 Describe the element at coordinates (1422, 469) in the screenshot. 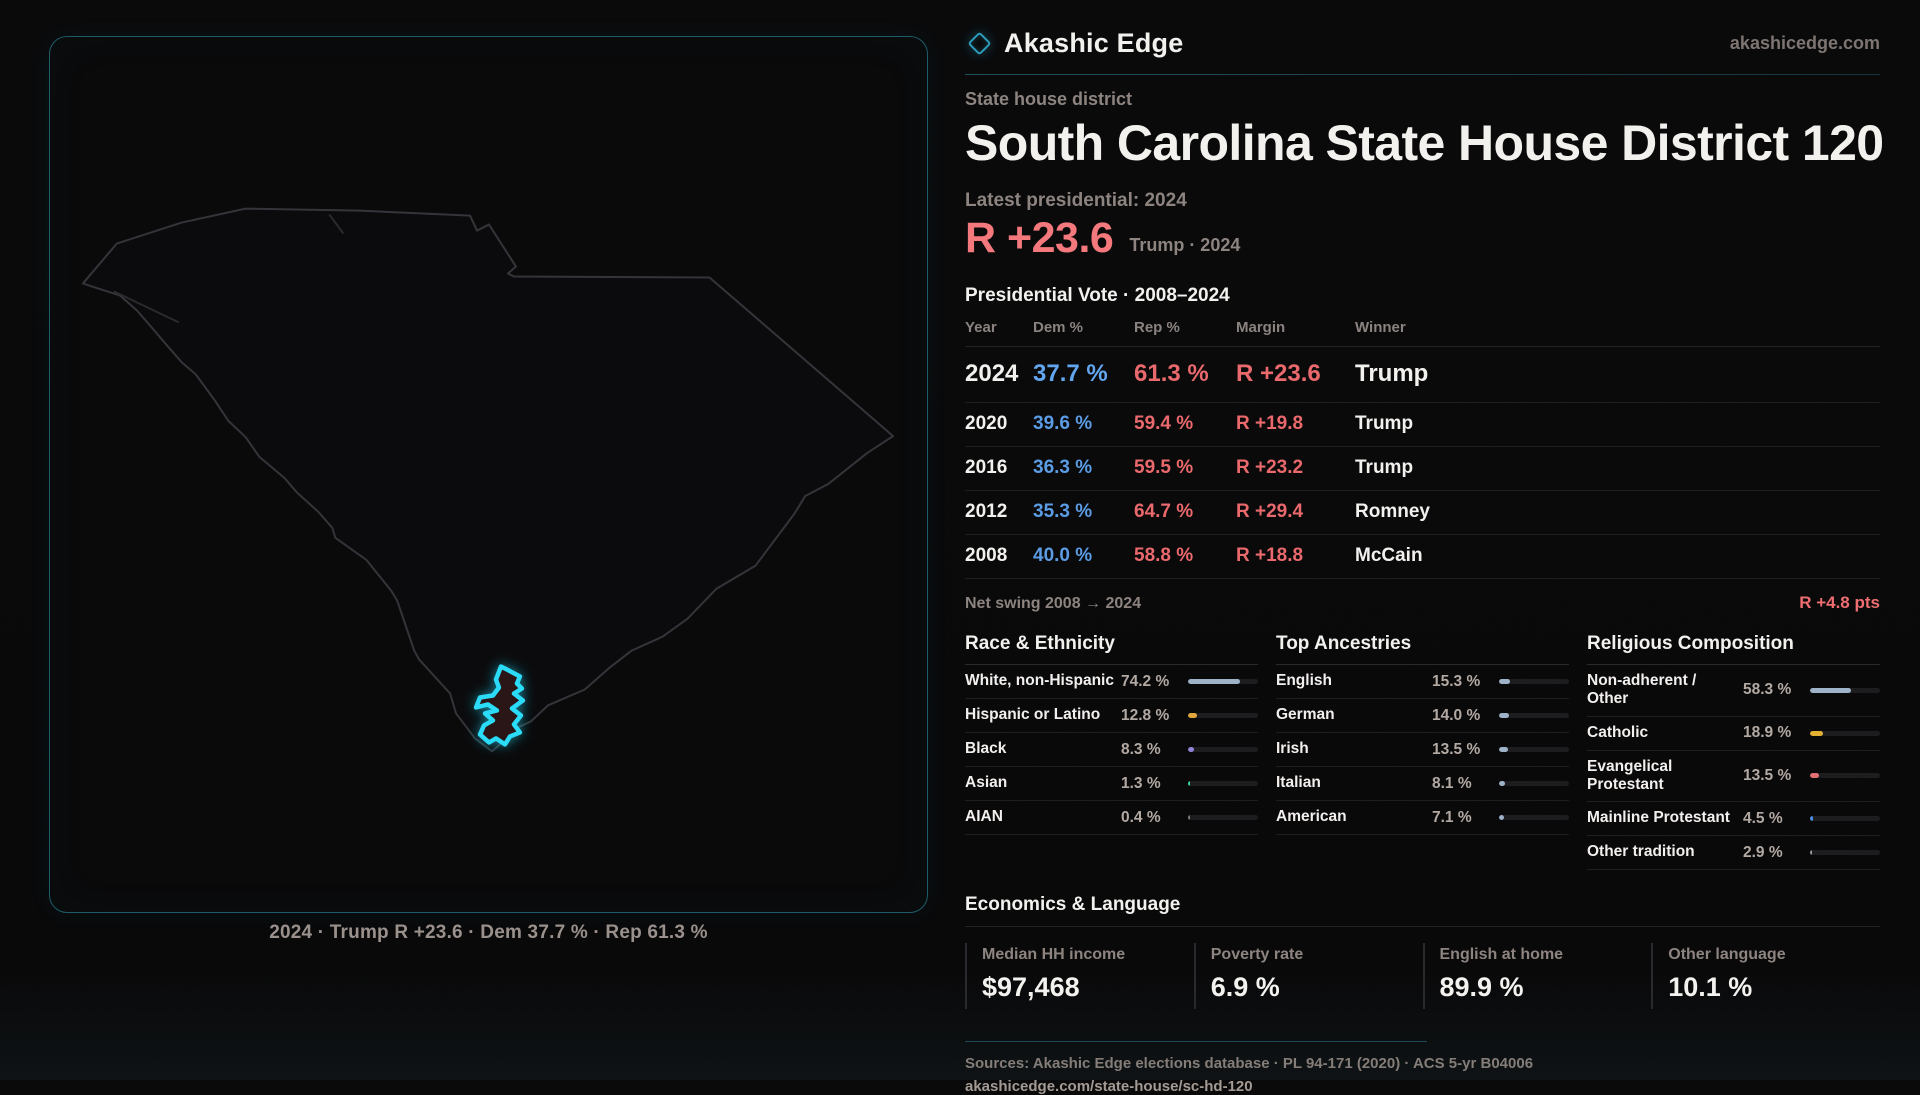

I see `results-row-2016: 2016 36.3 % 59.5 % R +23.2 Trump` at that location.